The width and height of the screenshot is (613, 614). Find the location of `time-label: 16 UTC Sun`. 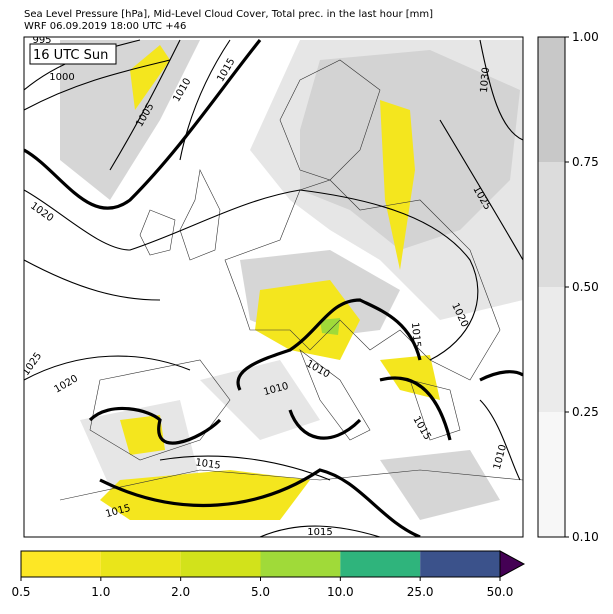

time-label: 16 UTC Sun is located at coordinates (70, 55).